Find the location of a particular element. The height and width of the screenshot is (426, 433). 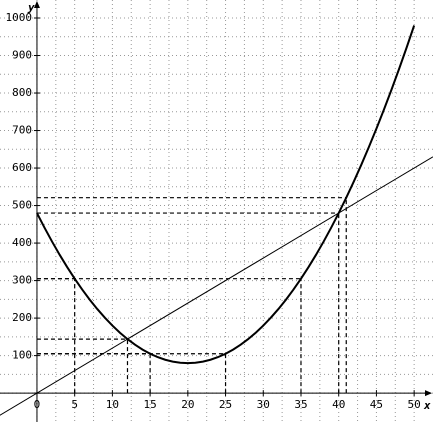

x-axis-label: x is located at coordinates (427, 405).